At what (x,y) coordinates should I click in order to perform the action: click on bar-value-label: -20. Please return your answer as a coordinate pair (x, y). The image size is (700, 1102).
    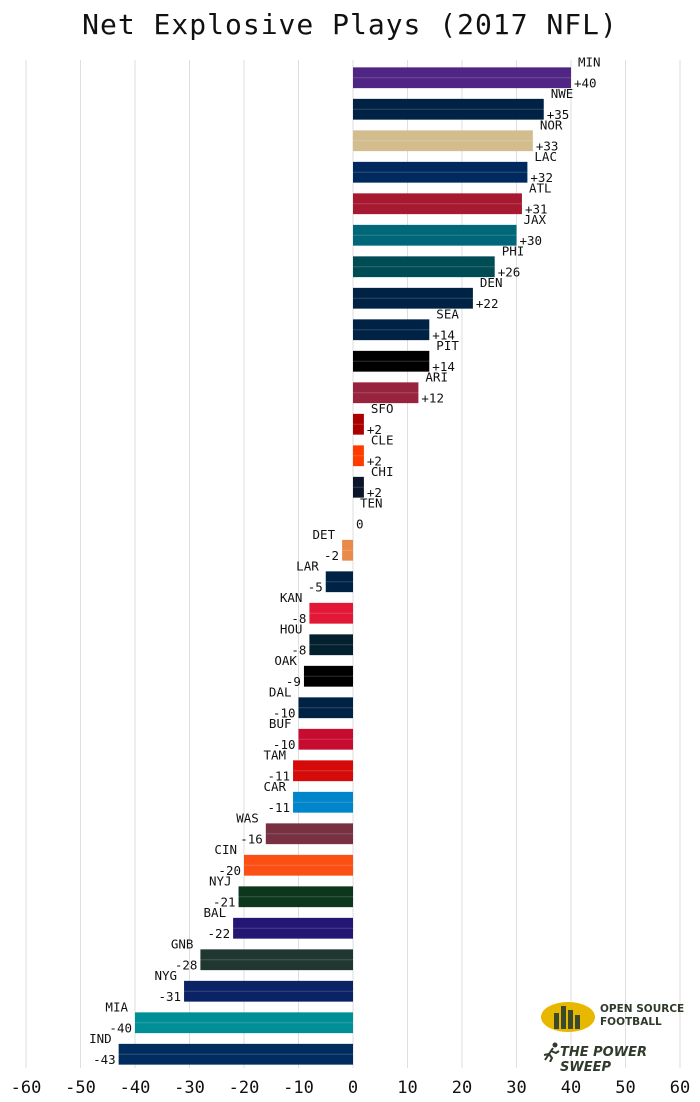
    Looking at the image, I should click on (229, 870).